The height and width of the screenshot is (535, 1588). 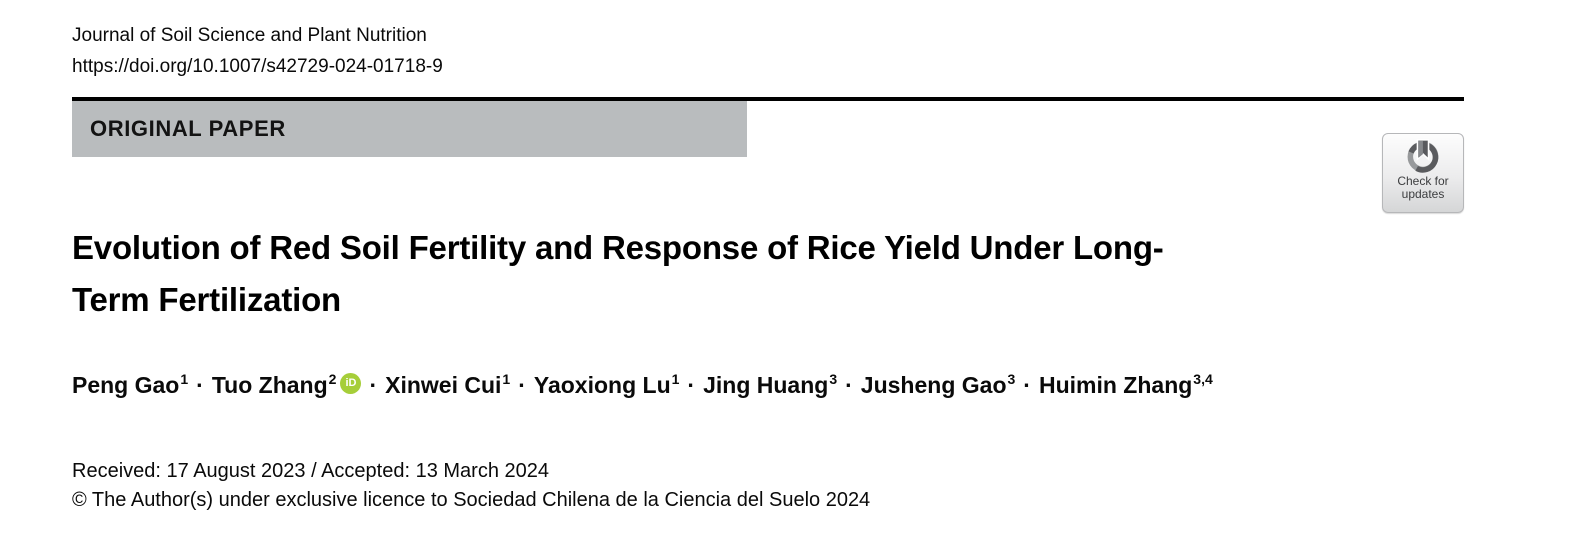 I want to click on header-rule, so click(x=768, y=99).